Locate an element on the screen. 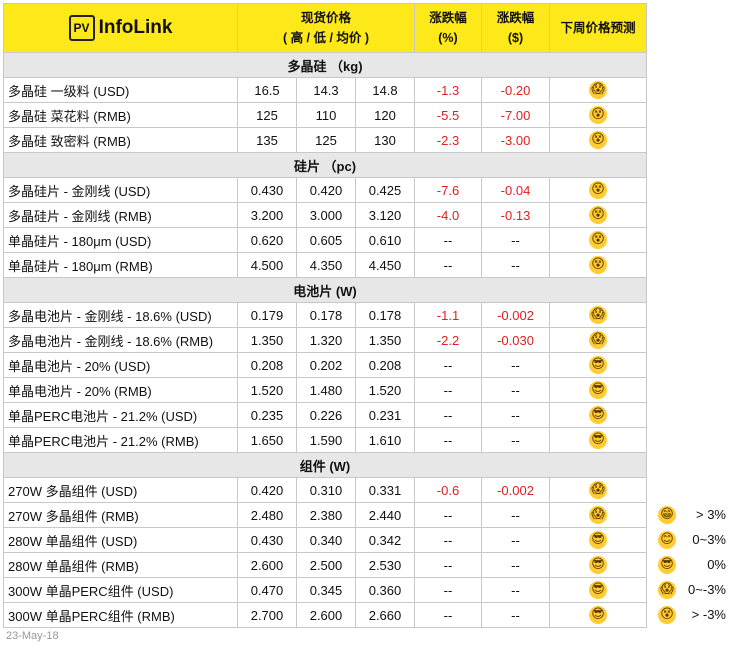 The width and height of the screenshot is (732, 648). price-value: 2.700 is located at coordinates (267, 615).